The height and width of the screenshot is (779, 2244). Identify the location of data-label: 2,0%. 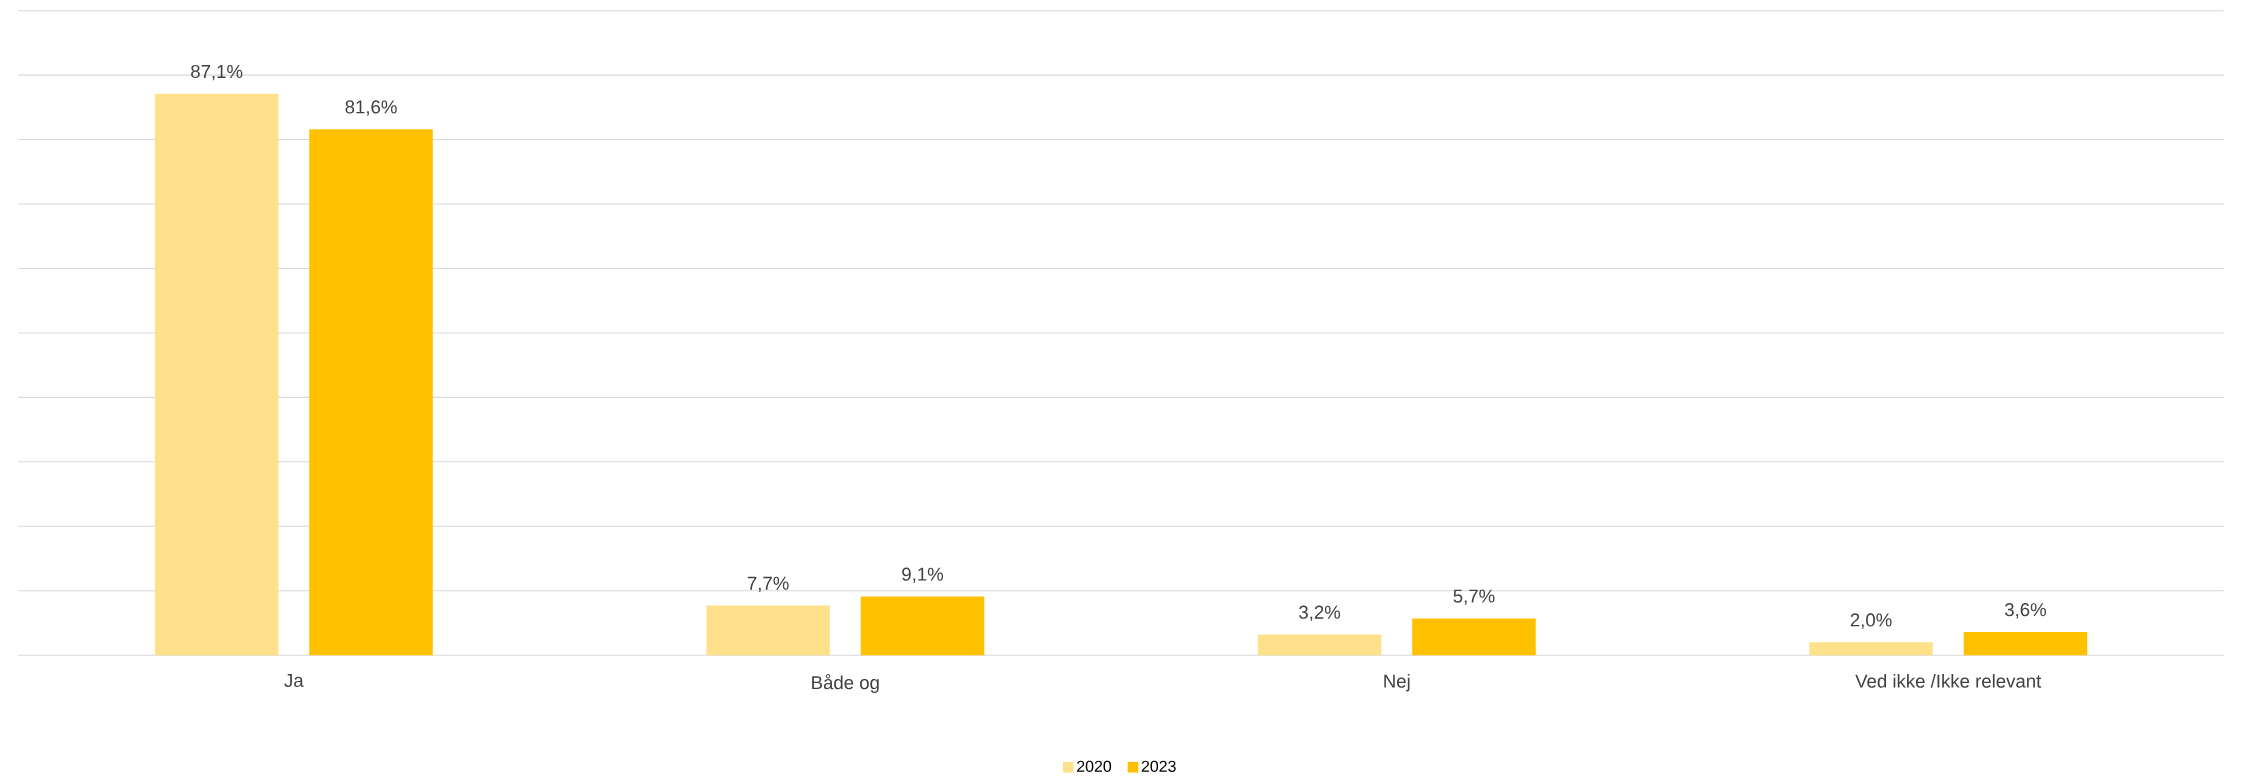
(1871, 621).